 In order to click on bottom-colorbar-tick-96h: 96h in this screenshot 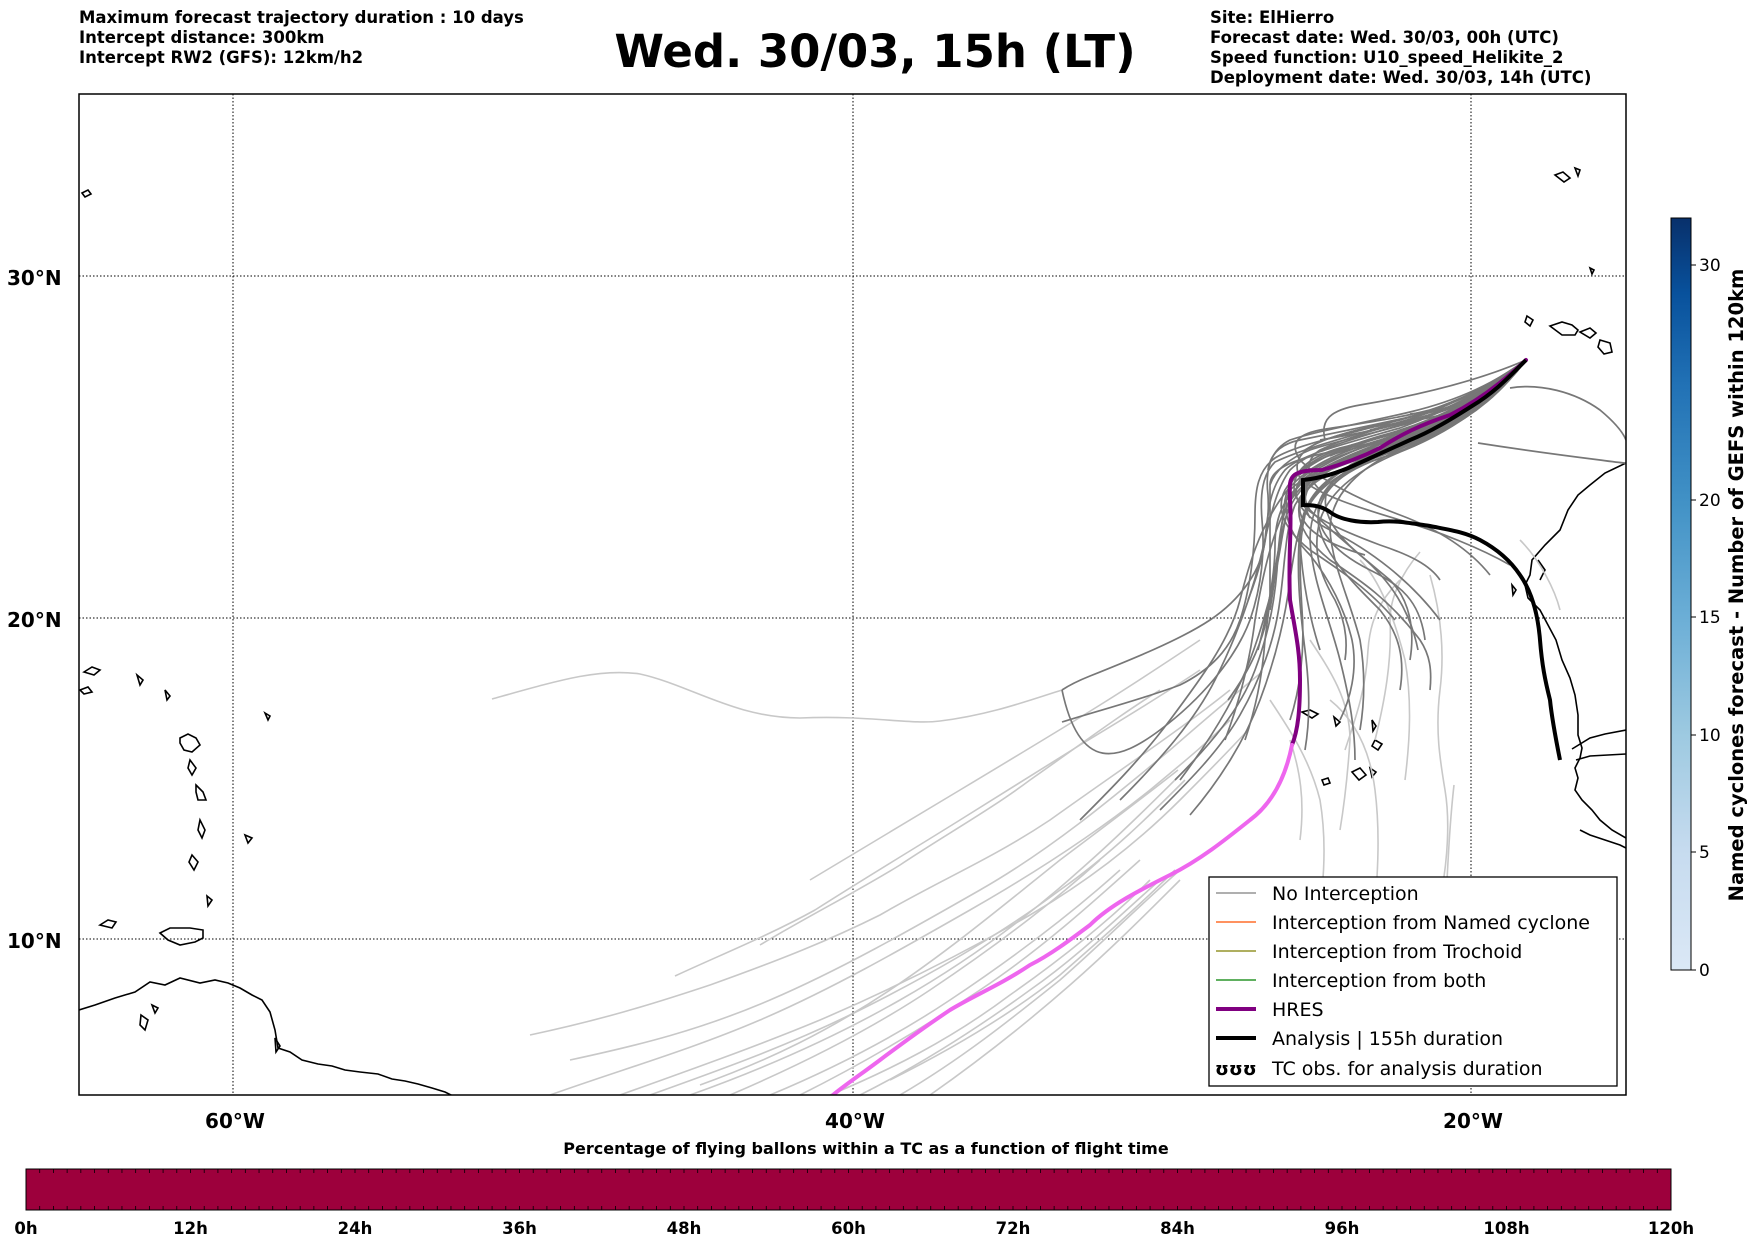, I will do `click(1342, 1228)`.